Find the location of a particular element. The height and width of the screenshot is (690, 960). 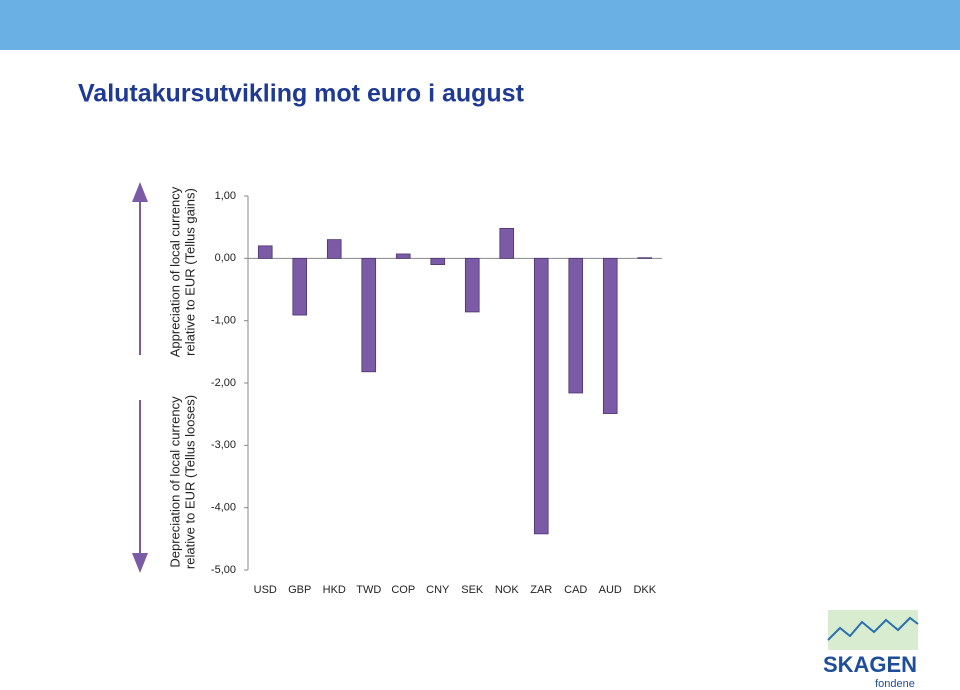

x-tick-label: GBP is located at coordinates (299, 590).